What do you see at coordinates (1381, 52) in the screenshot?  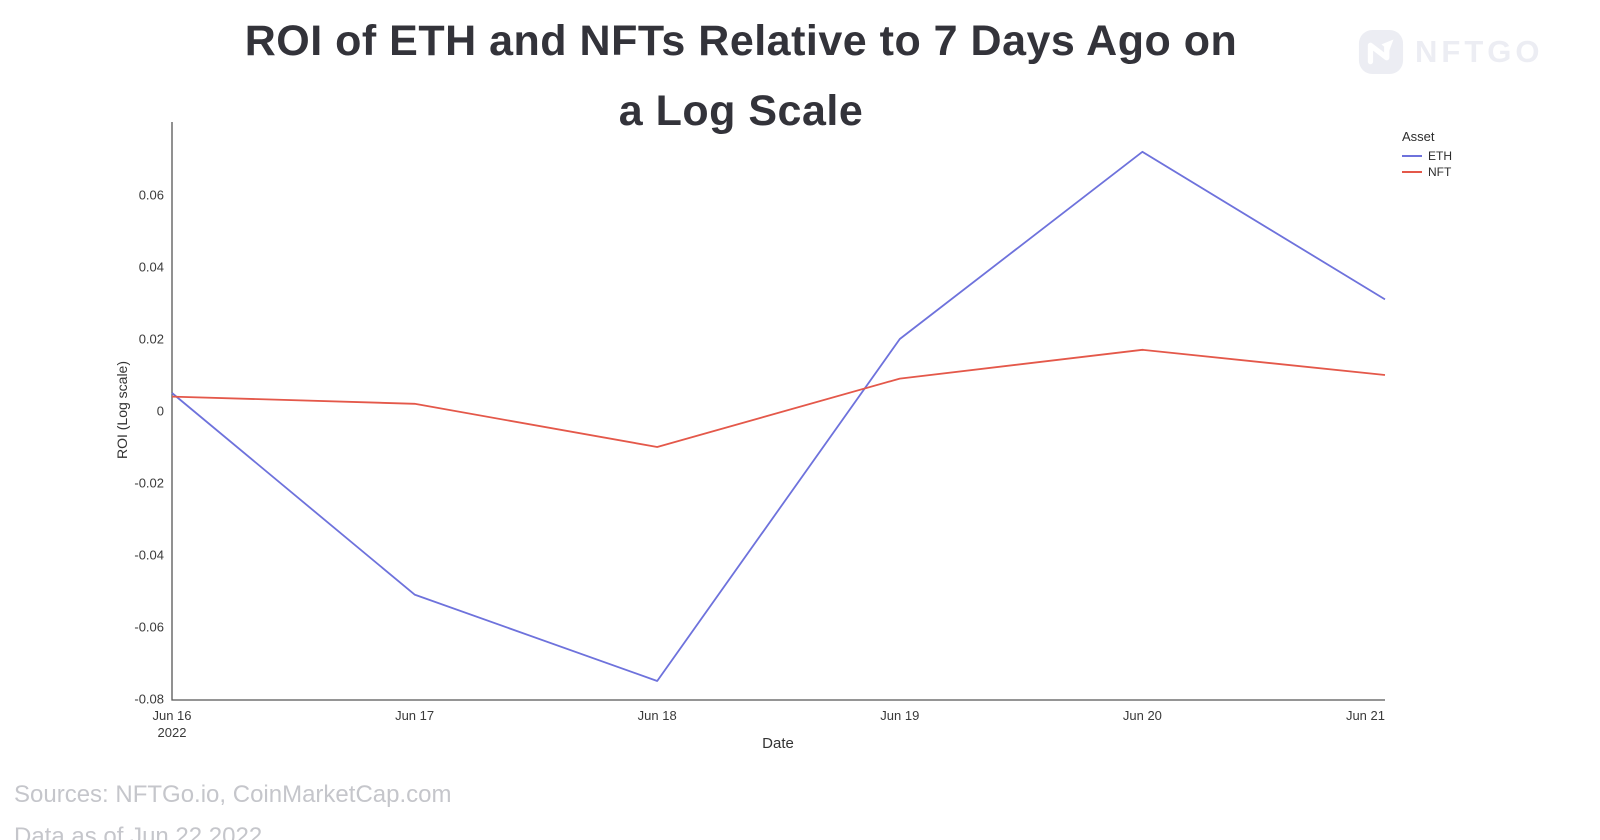 I see `nftgo-arrow-n-icon` at bounding box center [1381, 52].